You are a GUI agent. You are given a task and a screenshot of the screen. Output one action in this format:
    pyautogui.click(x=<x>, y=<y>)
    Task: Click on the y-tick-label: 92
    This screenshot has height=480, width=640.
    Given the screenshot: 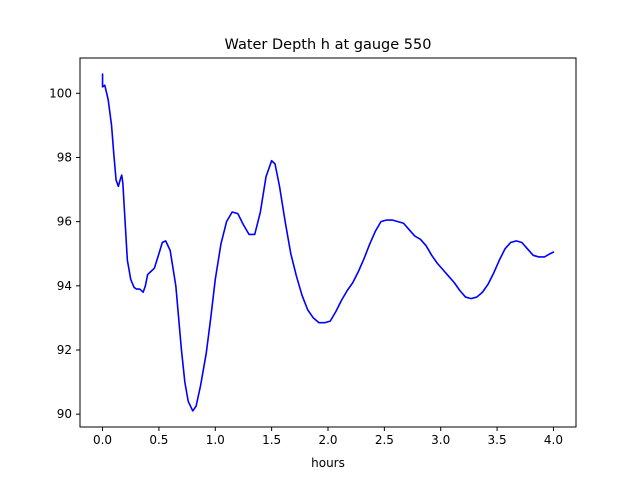 What is the action you would take?
    pyautogui.click(x=64, y=350)
    